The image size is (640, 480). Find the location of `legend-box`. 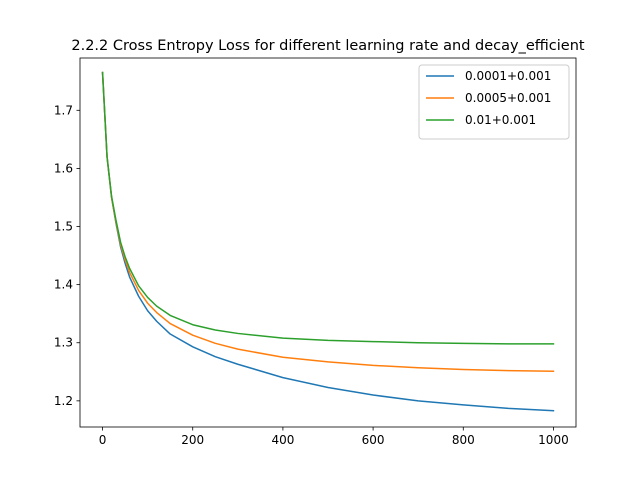

legend-box is located at coordinates (494, 102).